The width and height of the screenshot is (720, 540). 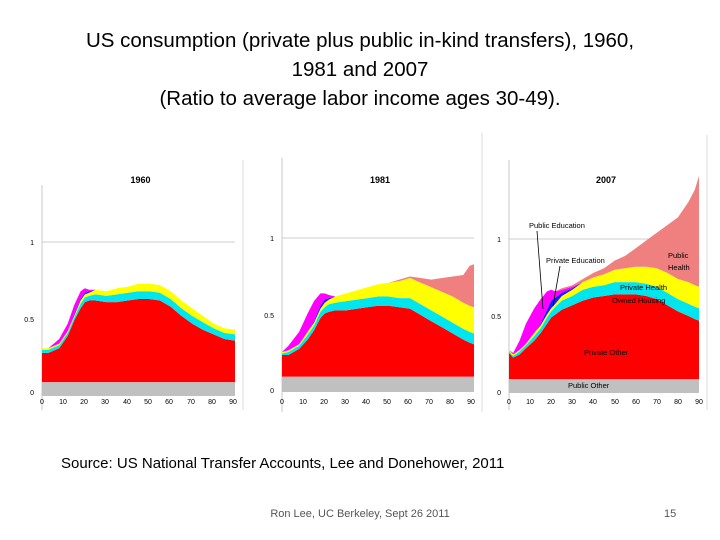 What do you see at coordinates (679, 267) in the screenshot?
I see `annotation-label: Health` at bounding box center [679, 267].